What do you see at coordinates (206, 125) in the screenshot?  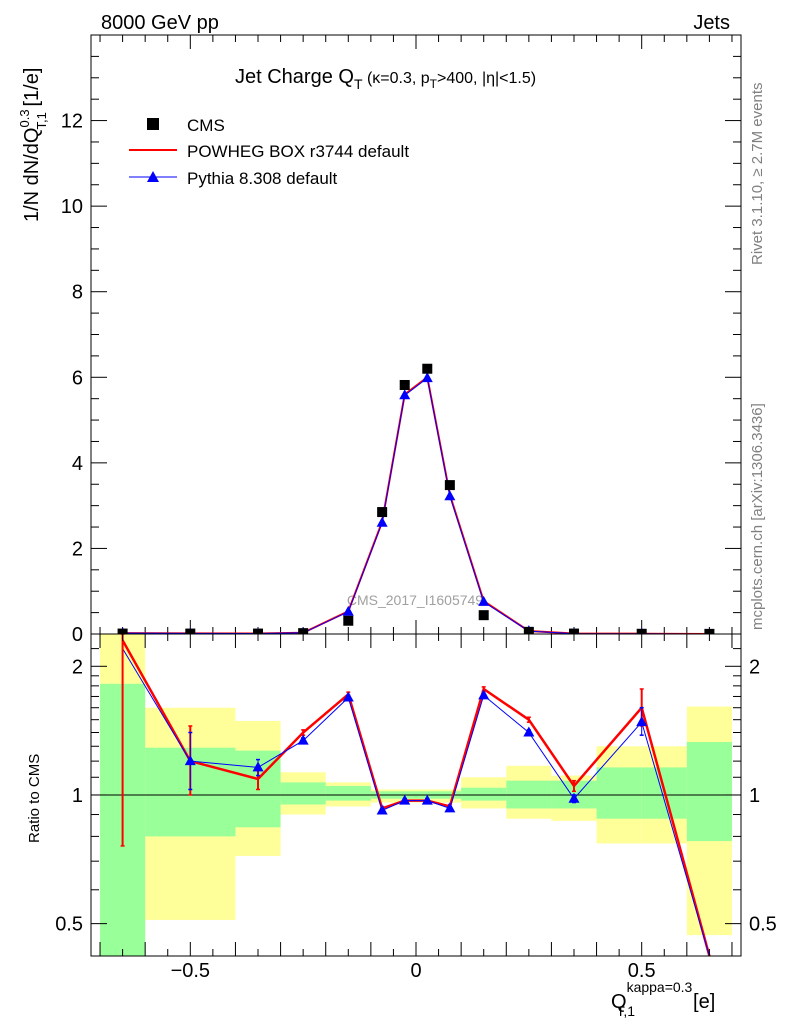 I see `legend-label-cms: CMS` at bounding box center [206, 125].